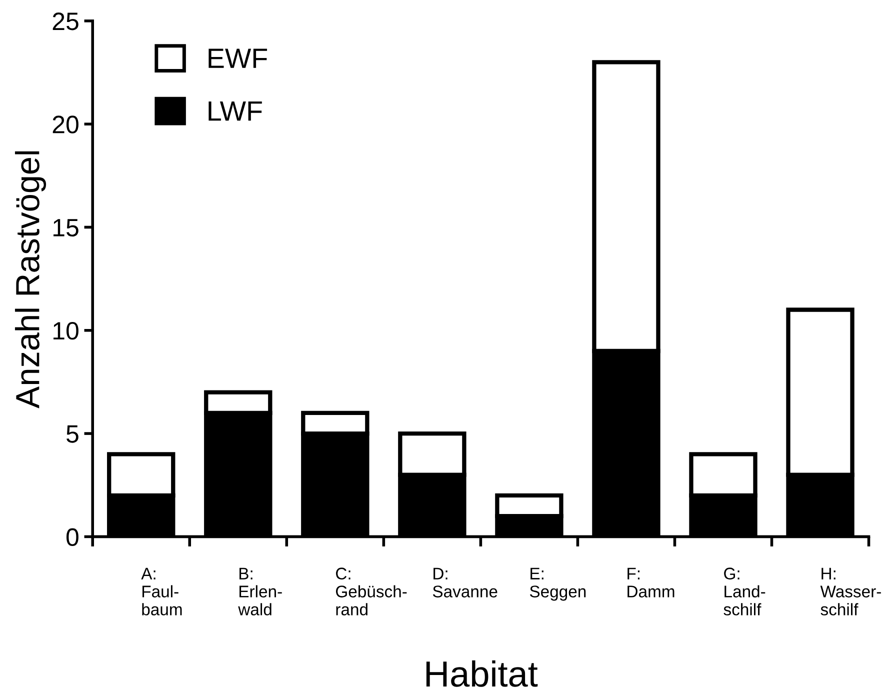  What do you see at coordinates (72, 537) in the screenshot?
I see `y-tick-label: 0` at bounding box center [72, 537].